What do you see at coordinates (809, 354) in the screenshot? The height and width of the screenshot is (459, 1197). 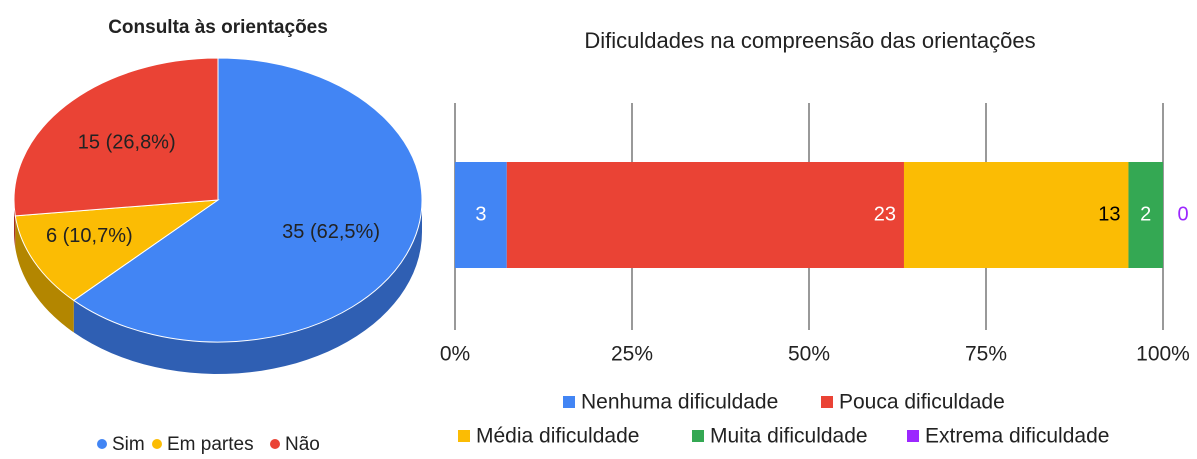 I see `x-tick-label: 50%` at bounding box center [809, 354].